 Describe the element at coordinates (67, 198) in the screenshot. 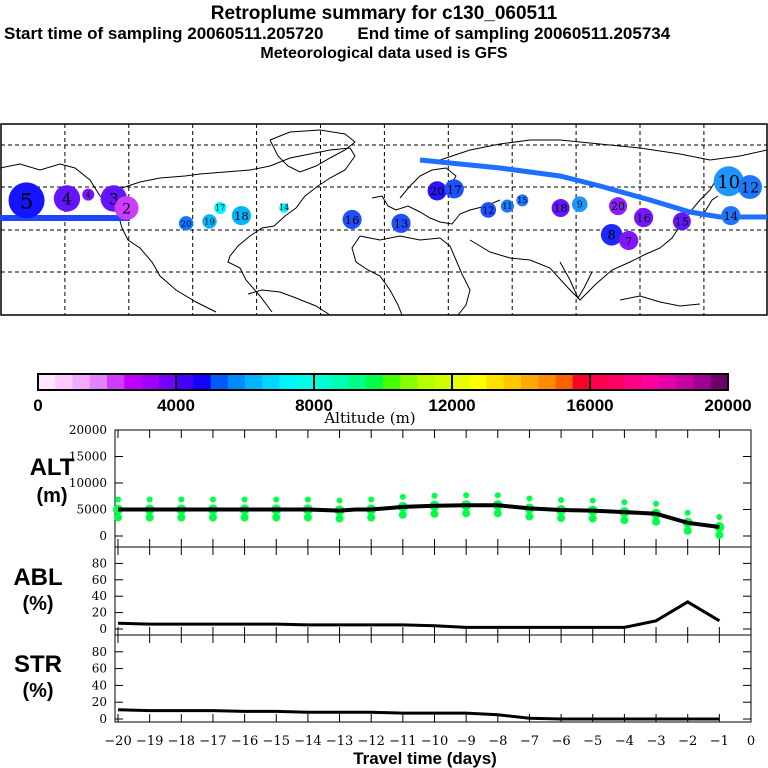

I see `plume-marker-label: 4` at that location.